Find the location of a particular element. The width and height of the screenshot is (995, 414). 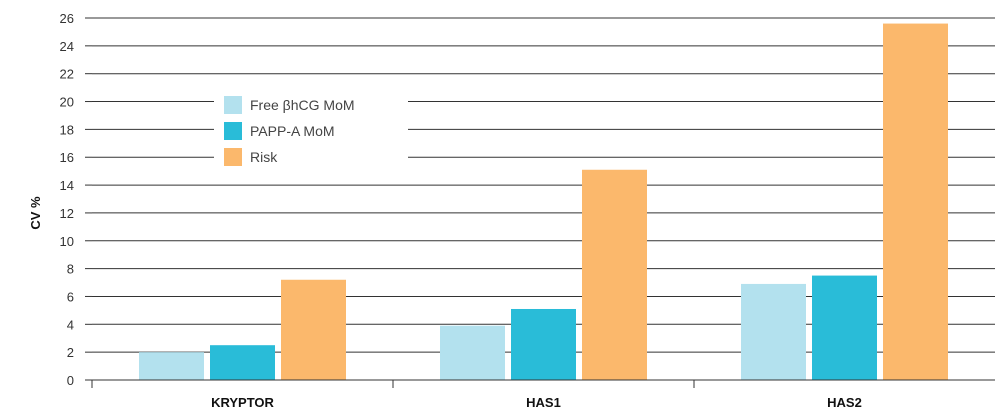

y-tick-label: 12 is located at coordinates (67, 213).